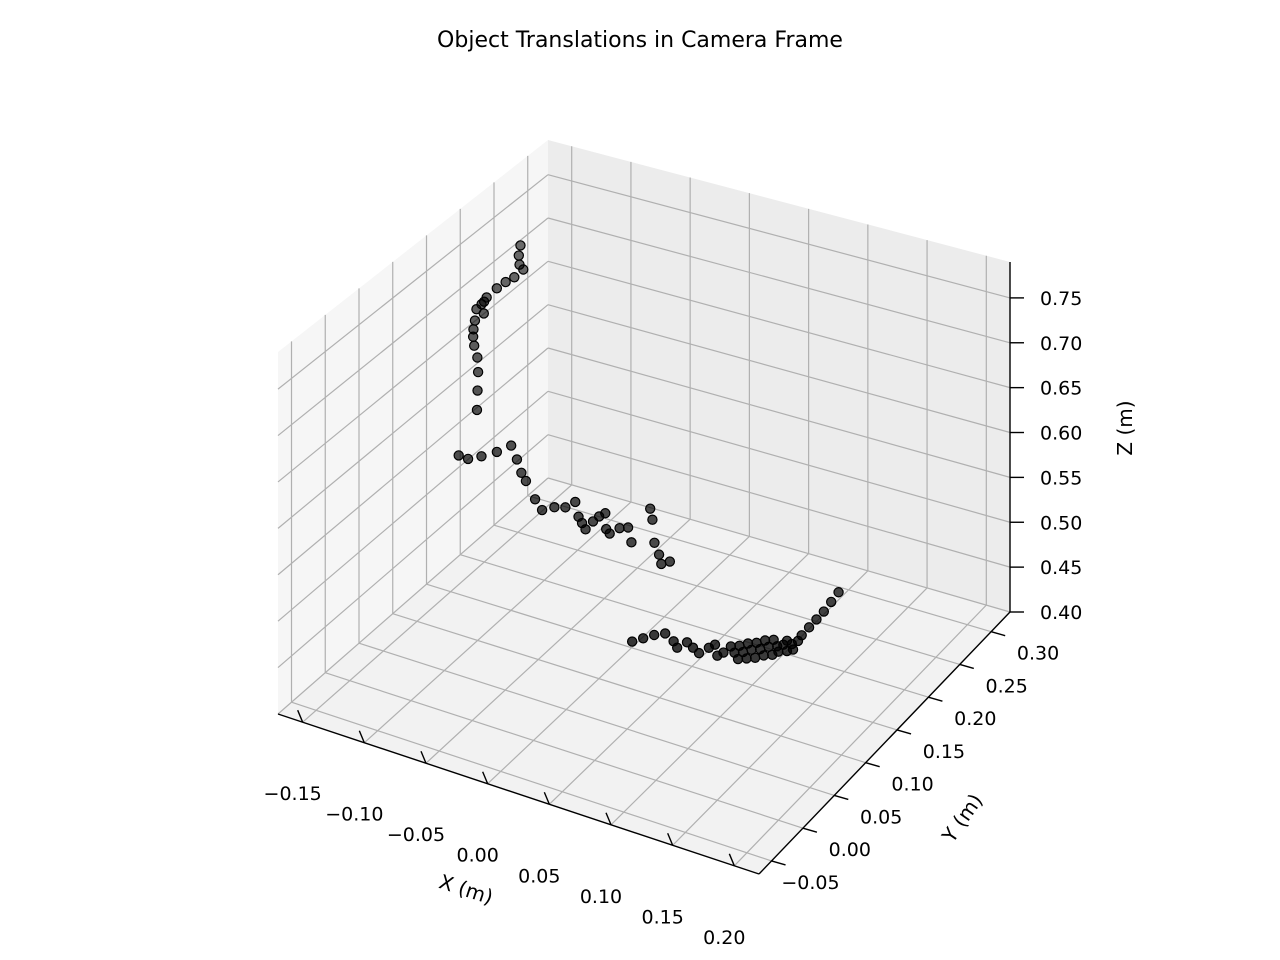 The width and height of the screenshot is (1280, 960). I want to click on data-points, so click(648, 452).